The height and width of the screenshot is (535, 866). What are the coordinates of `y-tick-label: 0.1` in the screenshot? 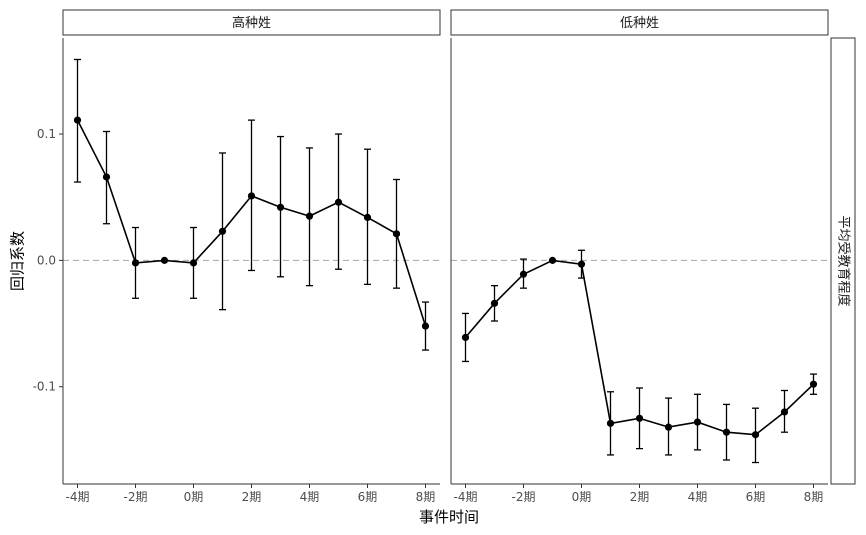 It's located at (46, 134).